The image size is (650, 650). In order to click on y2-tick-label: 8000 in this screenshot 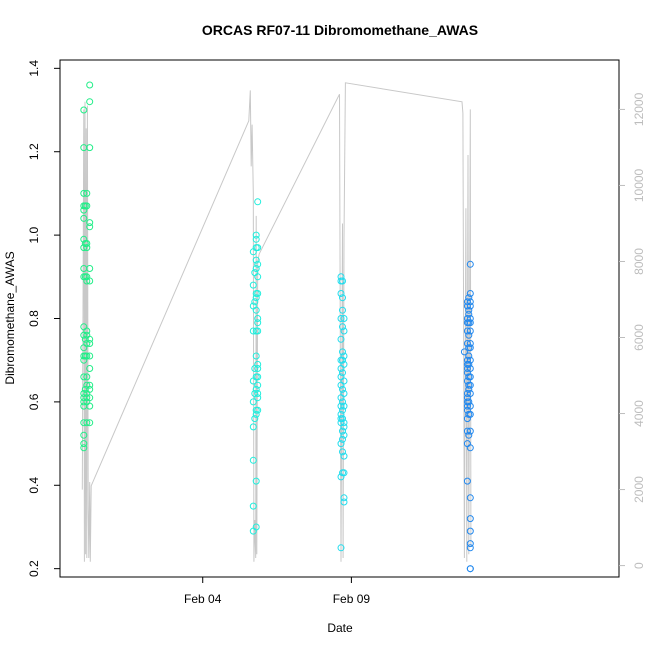, I will do `click(639, 261)`.